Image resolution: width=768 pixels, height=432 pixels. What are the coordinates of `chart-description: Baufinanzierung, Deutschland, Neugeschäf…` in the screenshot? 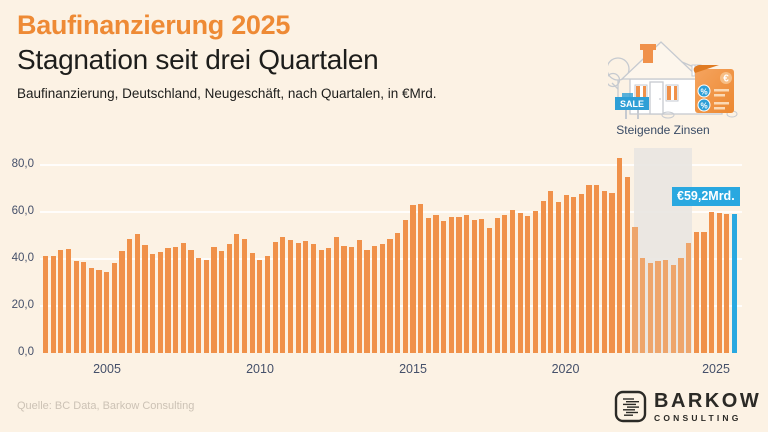 It's located at (227, 93).